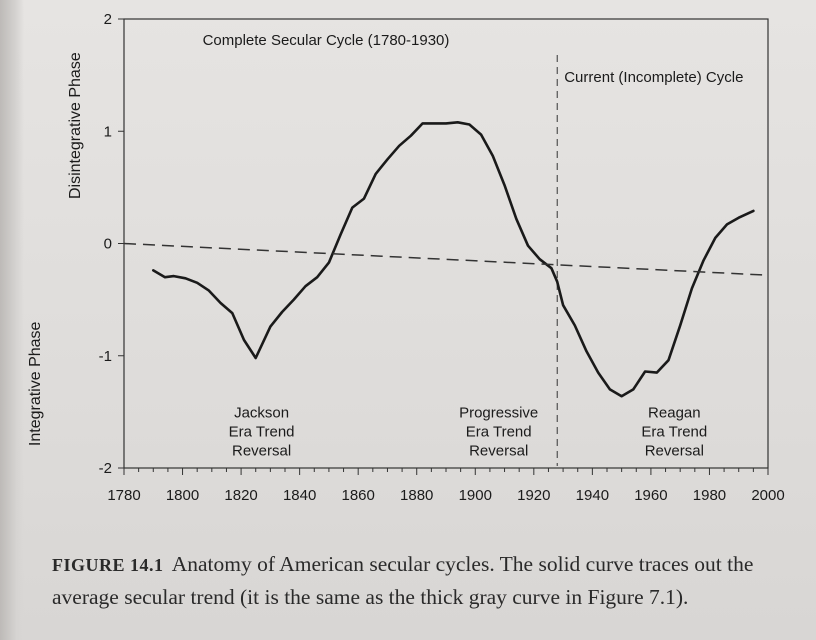 This screenshot has width=816, height=640. I want to click on figure-label: FIGURE 14.1, so click(108, 565).